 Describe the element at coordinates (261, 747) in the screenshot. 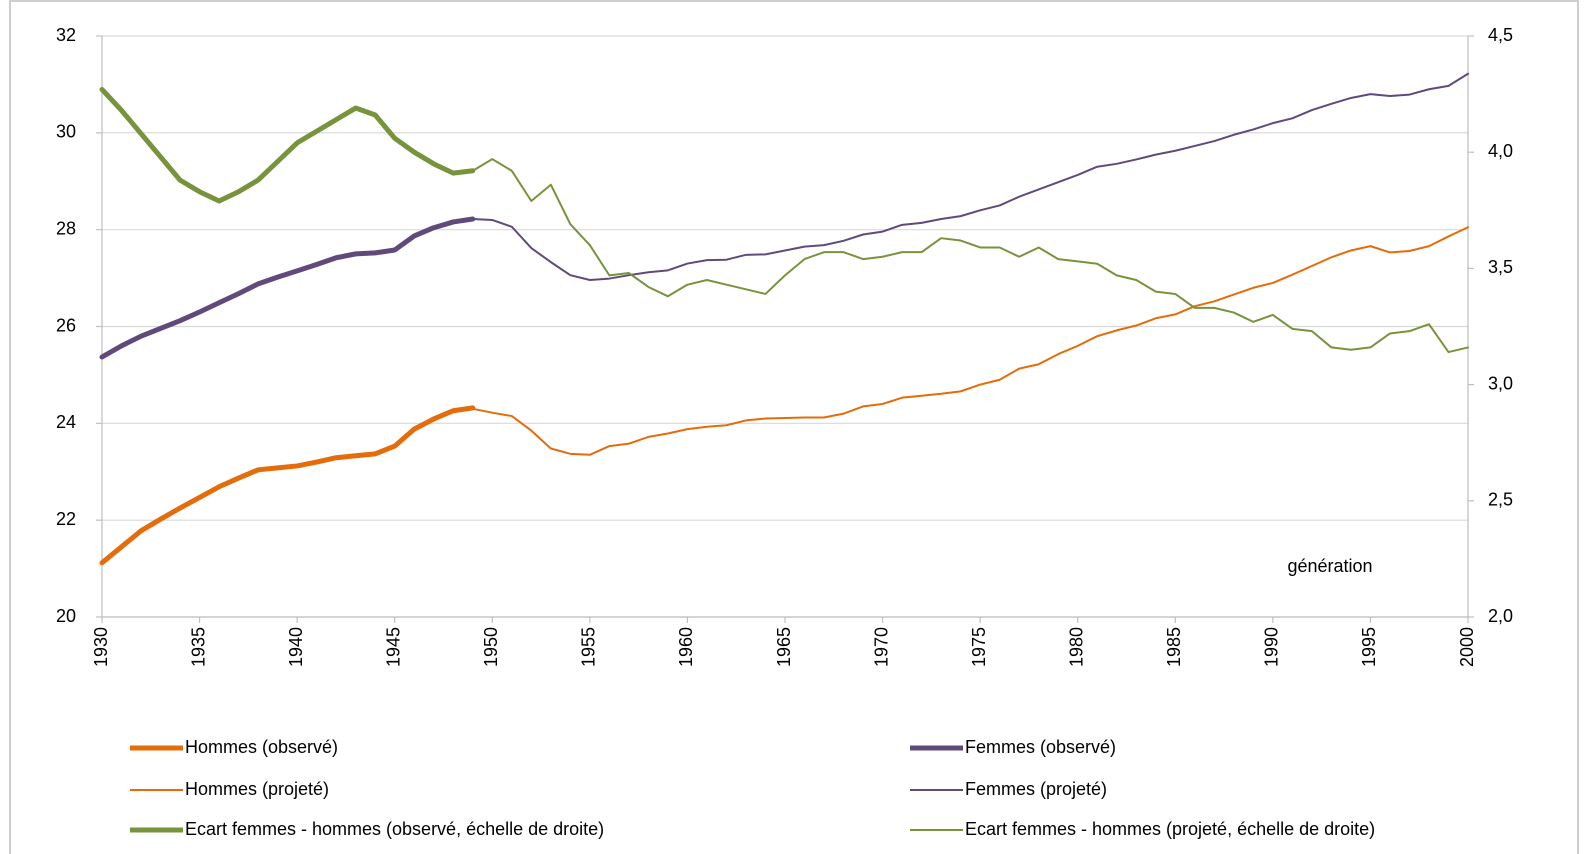

I see `legend-label: Hommes (observé)` at that location.